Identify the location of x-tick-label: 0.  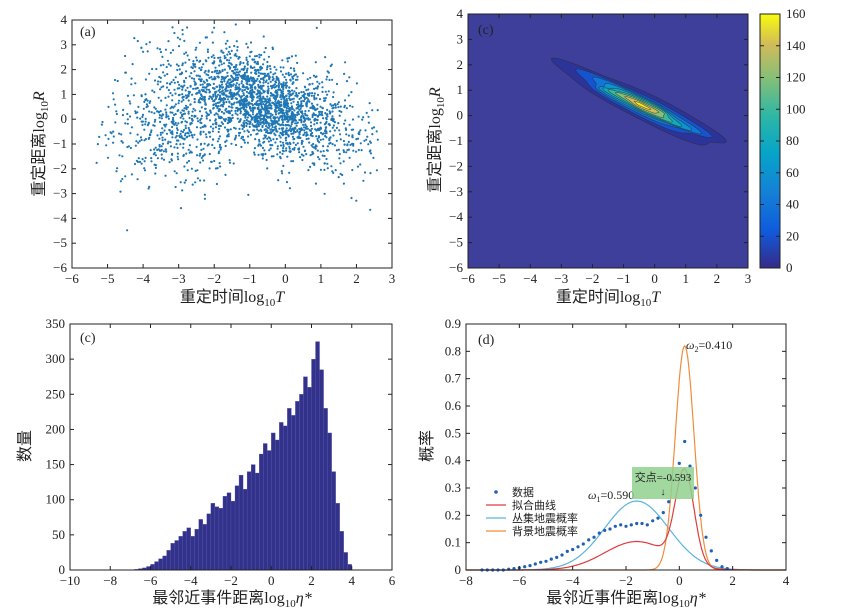
(679, 580).